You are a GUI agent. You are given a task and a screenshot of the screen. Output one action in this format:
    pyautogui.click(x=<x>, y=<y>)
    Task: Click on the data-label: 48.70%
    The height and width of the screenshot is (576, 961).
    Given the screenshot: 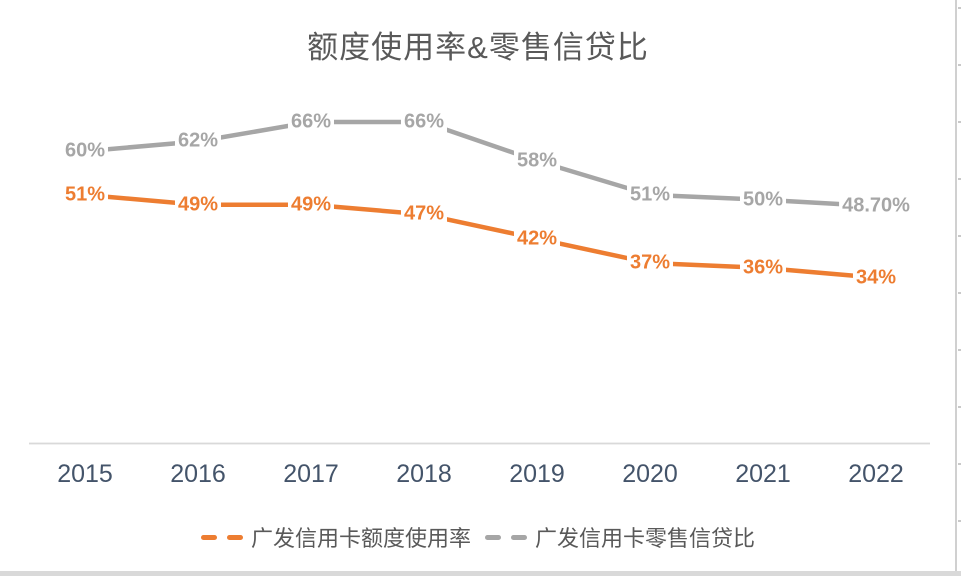 What is the action you would take?
    pyautogui.click(x=876, y=206)
    